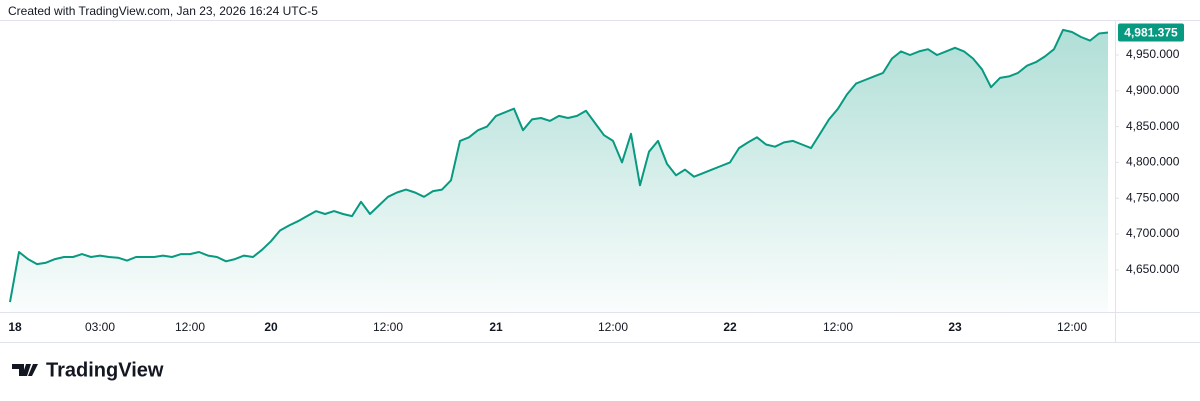 The image size is (1200, 401). Describe the element at coordinates (1153, 162) in the screenshot. I see `y-tick-label: 4,800.000` at that location.